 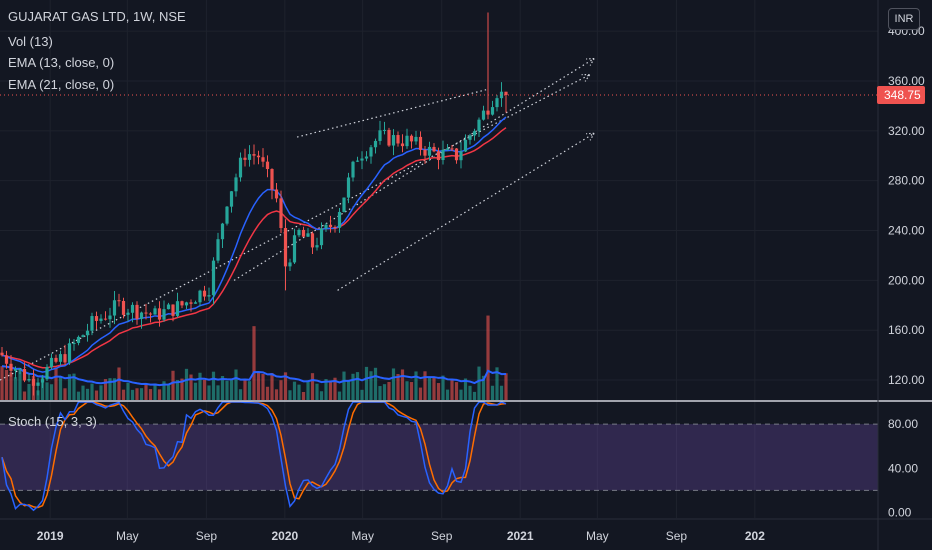 I want to click on price-tick-label: 320.00, so click(x=906, y=131).